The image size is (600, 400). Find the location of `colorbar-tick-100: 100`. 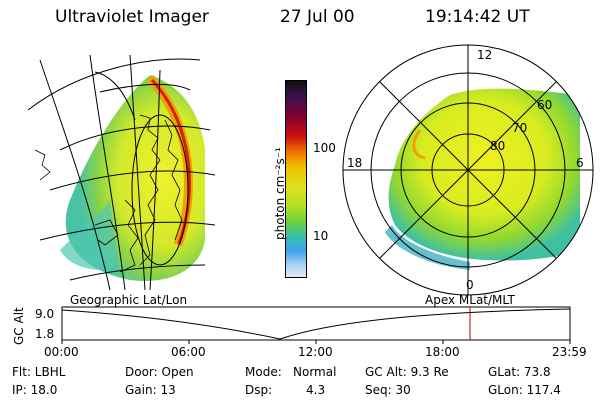

colorbar-tick-100: 100 is located at coordinates (324, 148).